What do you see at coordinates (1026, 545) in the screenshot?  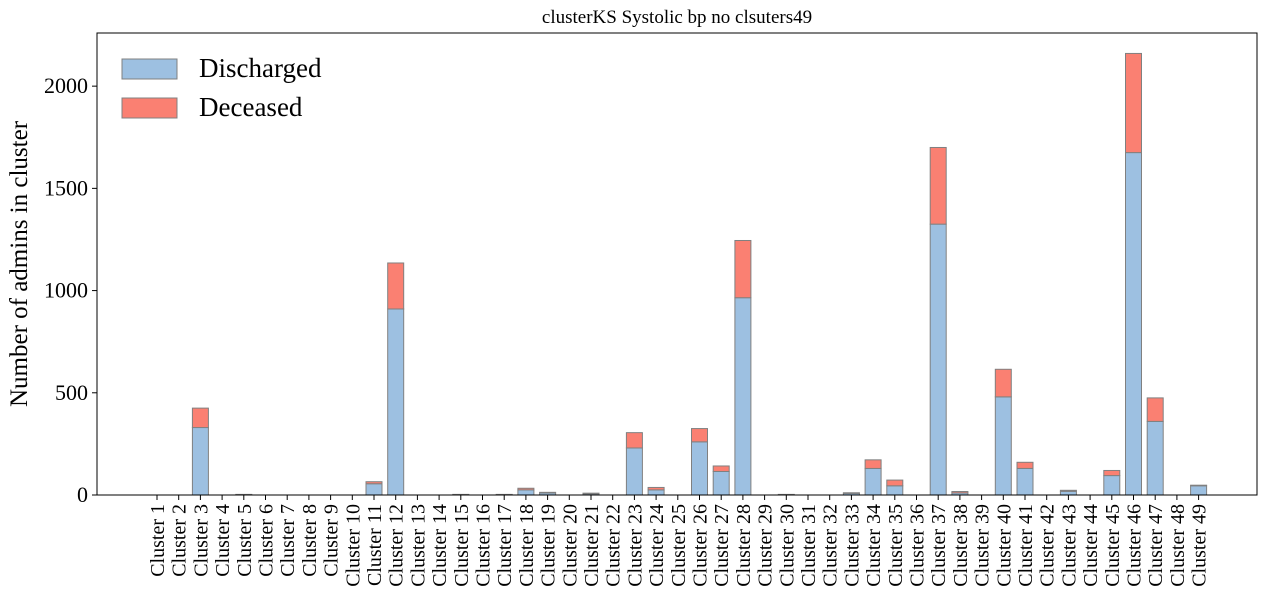 I see `x-tick-label: Cluster 41` at bounding box center [1026, 545].